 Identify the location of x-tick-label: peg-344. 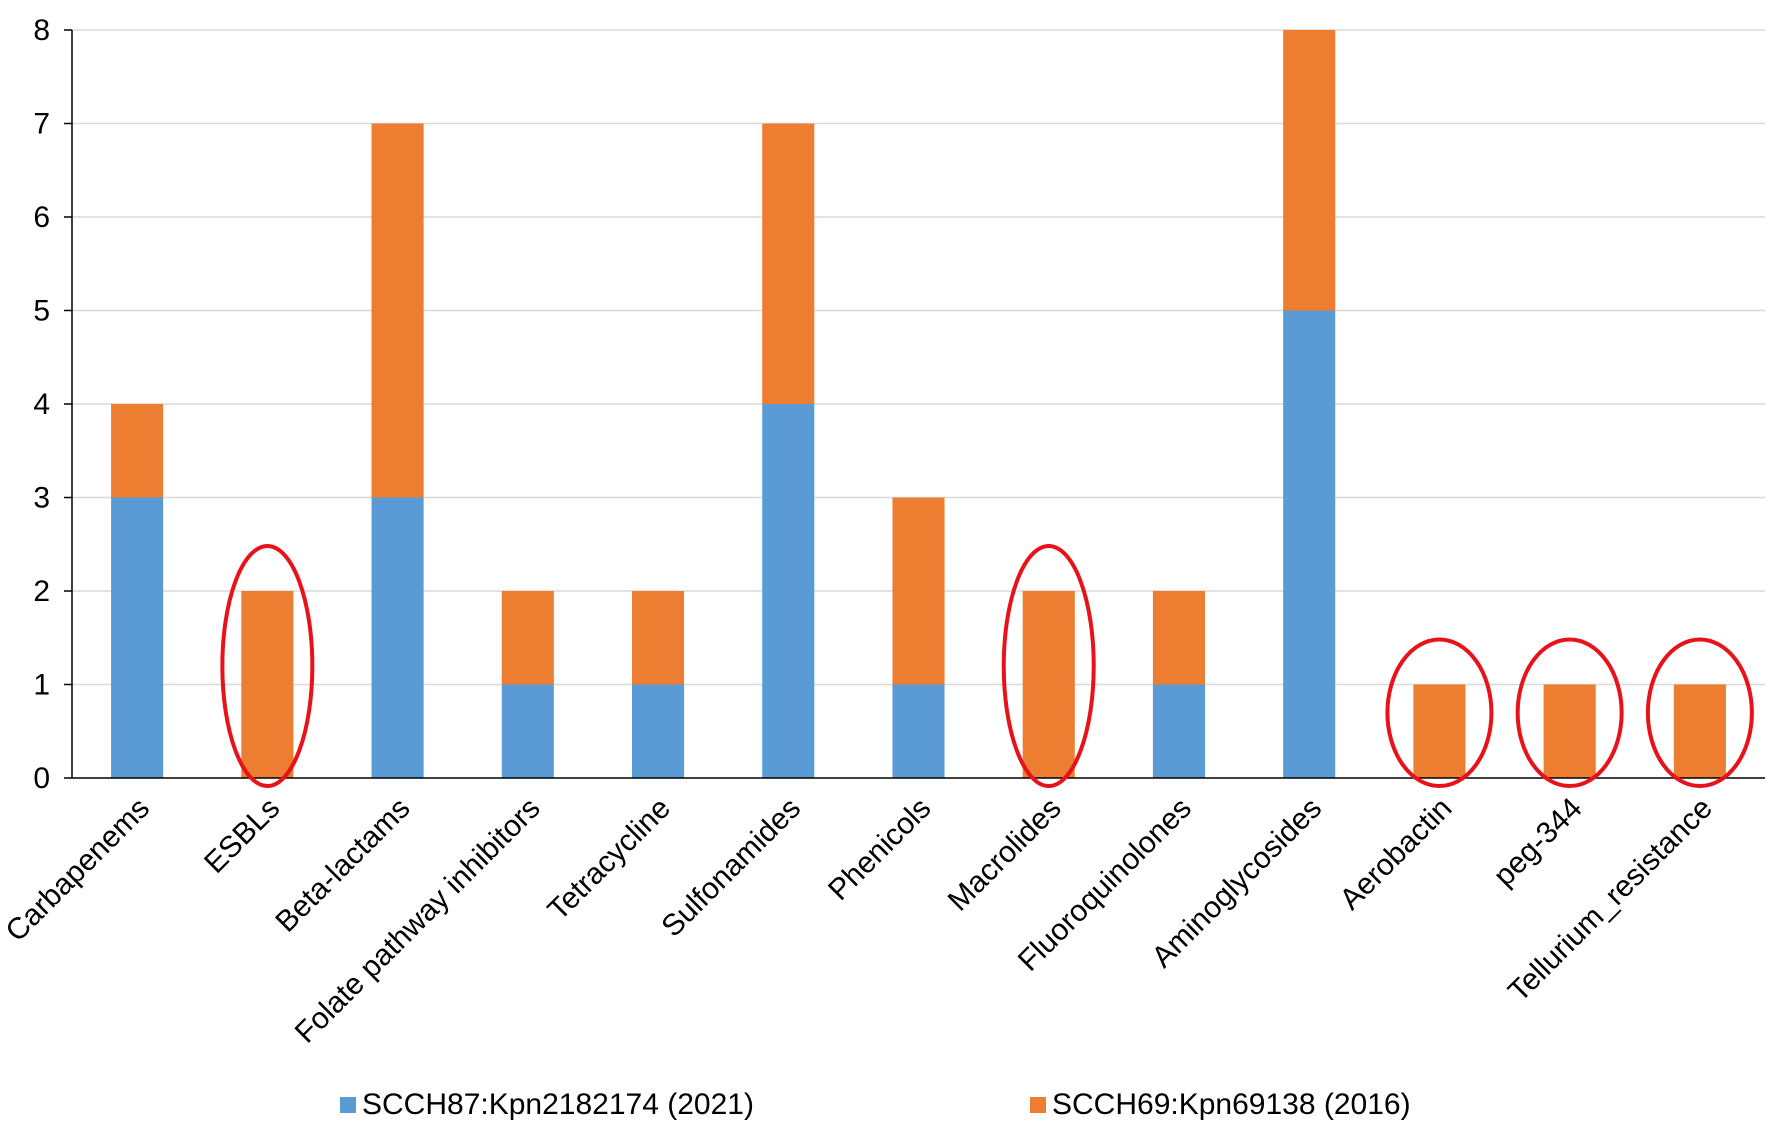
(1537, 842).